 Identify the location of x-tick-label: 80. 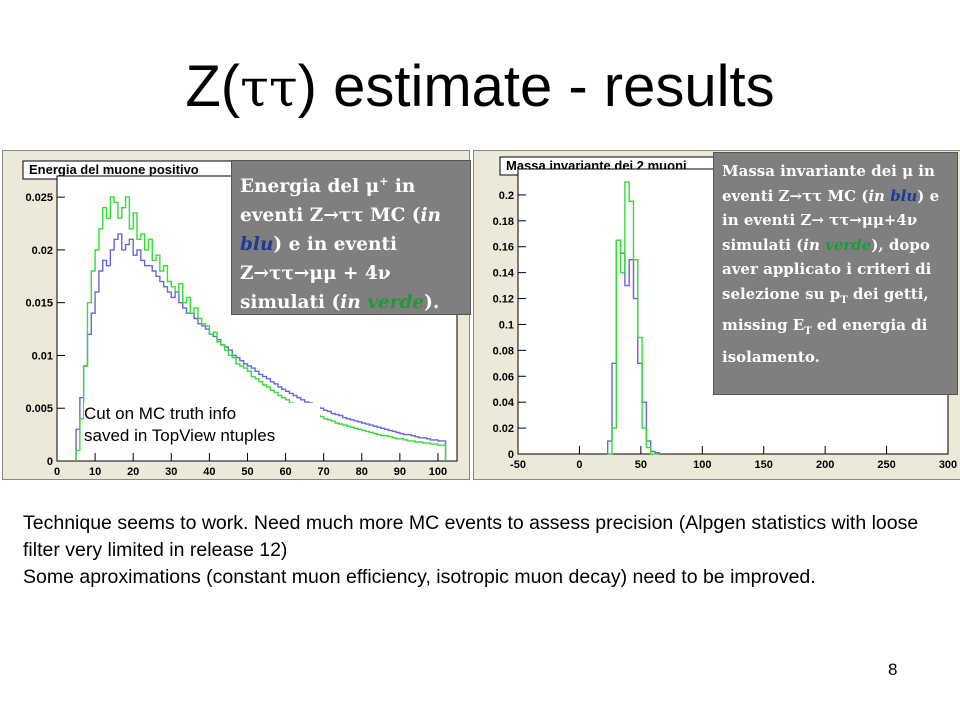
(362, 472).